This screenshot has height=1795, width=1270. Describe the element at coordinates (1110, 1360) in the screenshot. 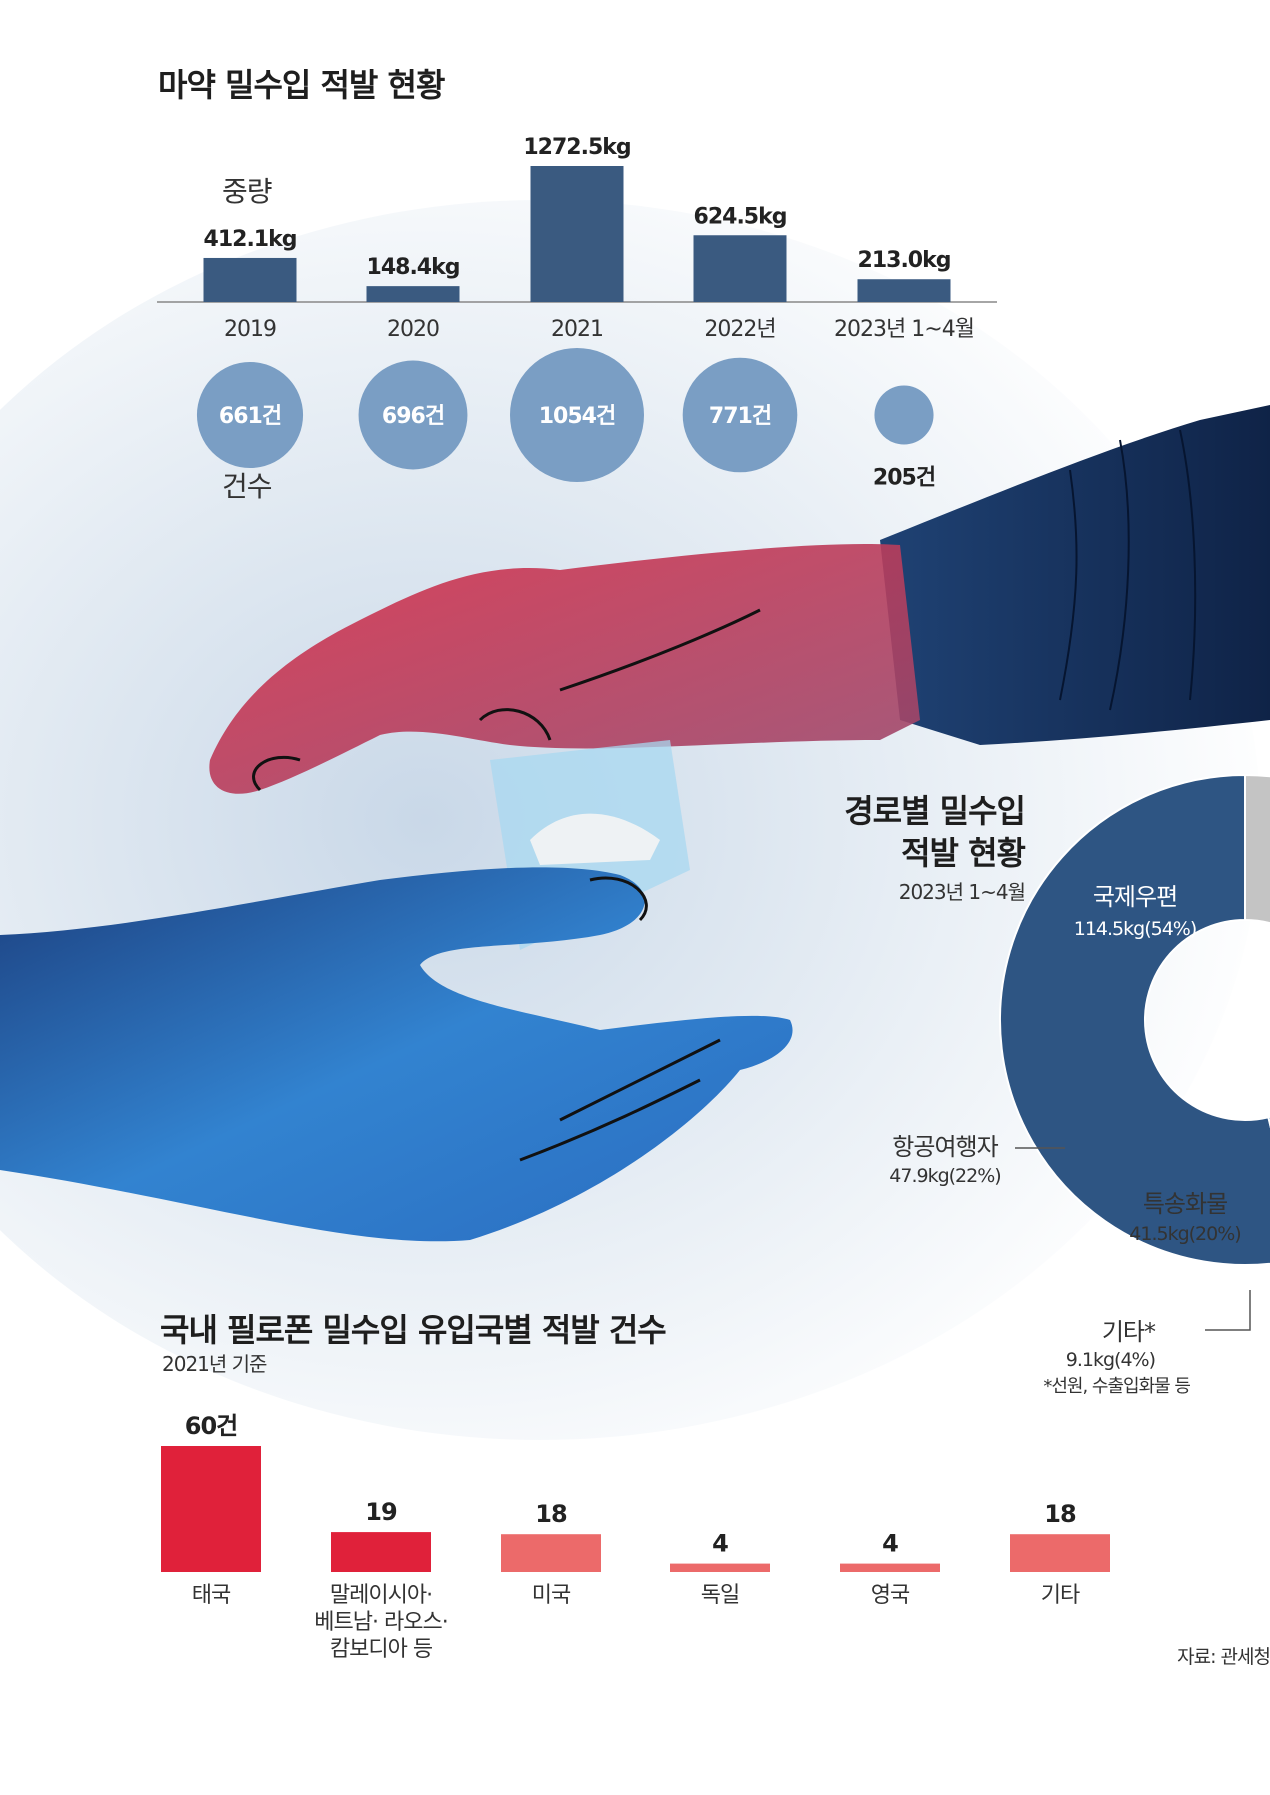

I see `donut-slice-value: 9.1kg(4%)` at that location.